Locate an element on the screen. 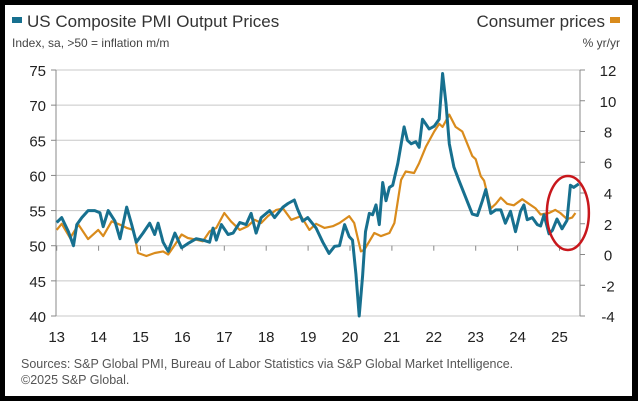 The height and width of the screenshot is (401, 638). right-axis-label: 4 is located at coordinates (608, 194).